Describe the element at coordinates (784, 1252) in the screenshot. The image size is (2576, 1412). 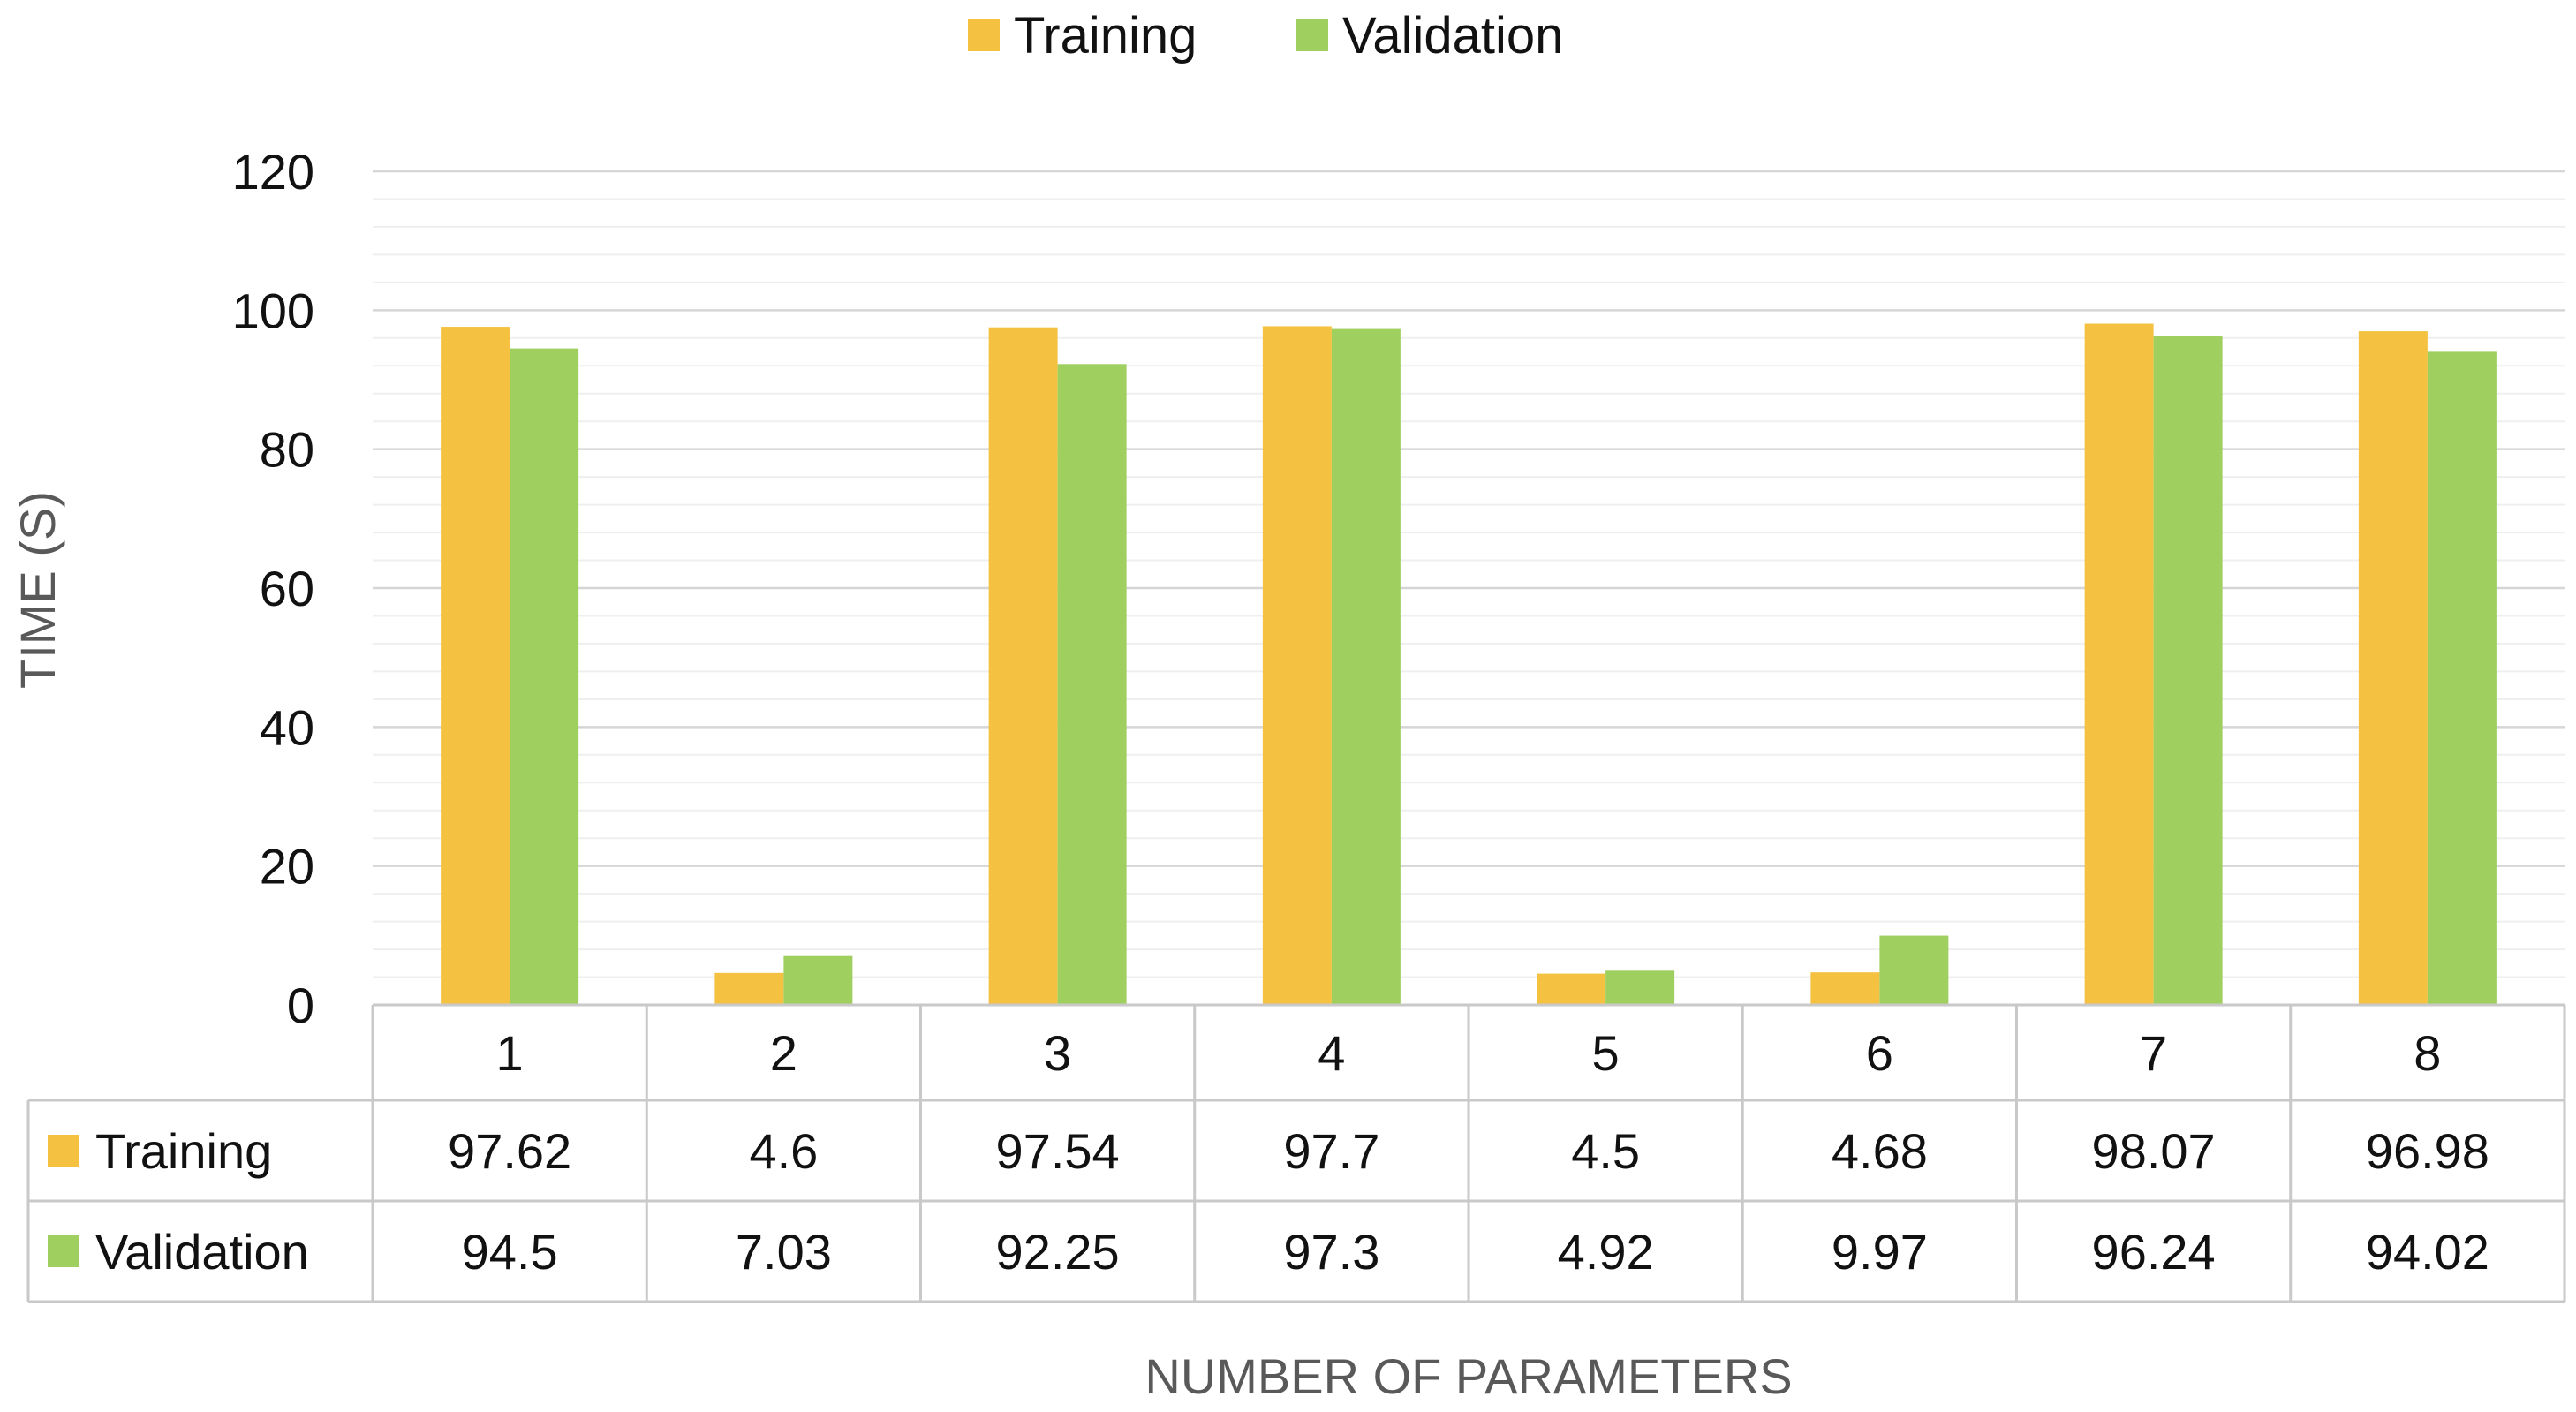
I see `data-value-validation: 7.03` at that location.